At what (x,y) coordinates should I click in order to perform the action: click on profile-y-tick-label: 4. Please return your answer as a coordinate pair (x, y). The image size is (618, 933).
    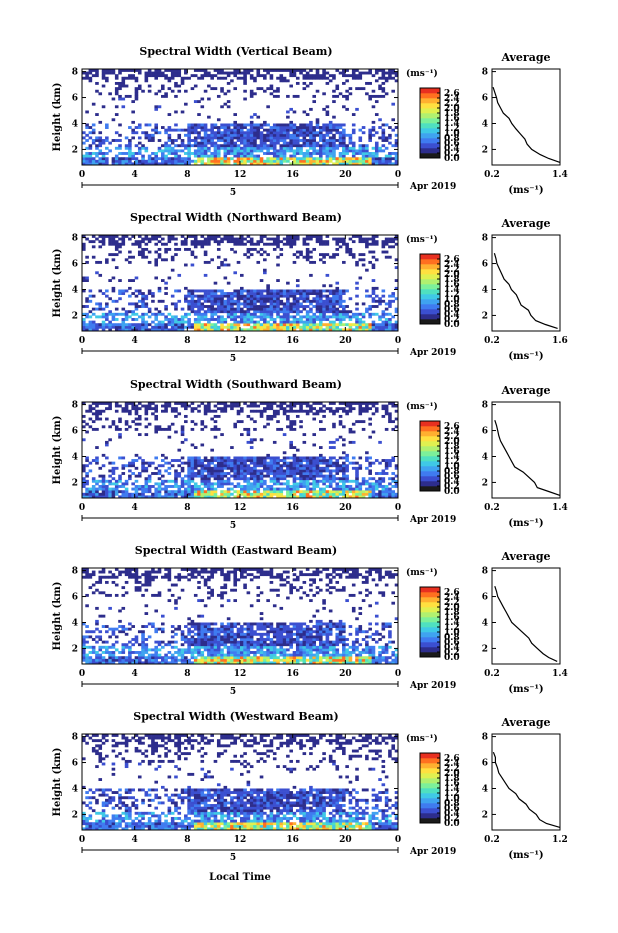
    Looking at the image, I should click on (485, 457).